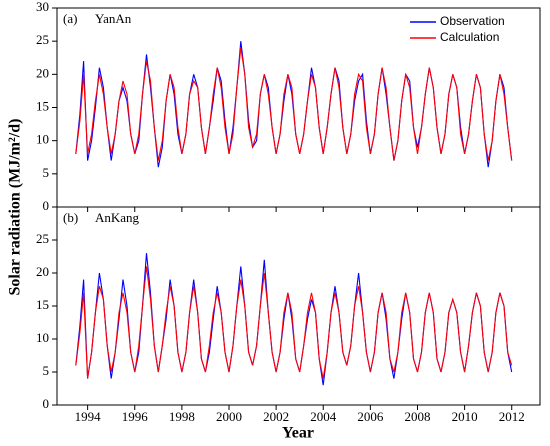 This screenshot has width=550, height=446. I want to click on legend-label: Calculation, so click(469, 37).